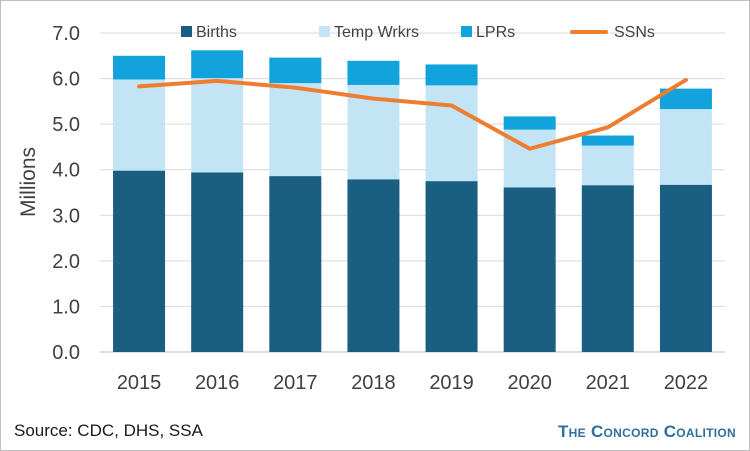 The width and height of the screenshot is (750, 451). Describe the element at coordinates (529, 269) in the screenshot. I see `bar-births-2020` at that location.